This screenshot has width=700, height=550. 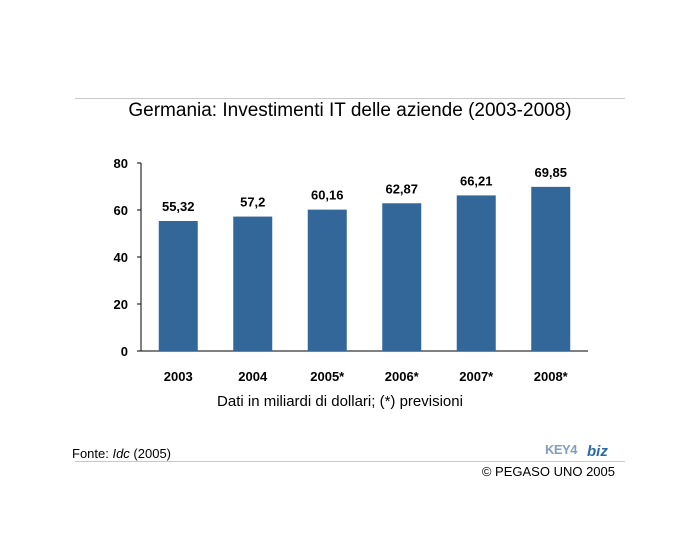 What do you see at coordinates (327, 195) in the screenshot?
I see `data-label: 60,16` at bounding box center [327, 195].